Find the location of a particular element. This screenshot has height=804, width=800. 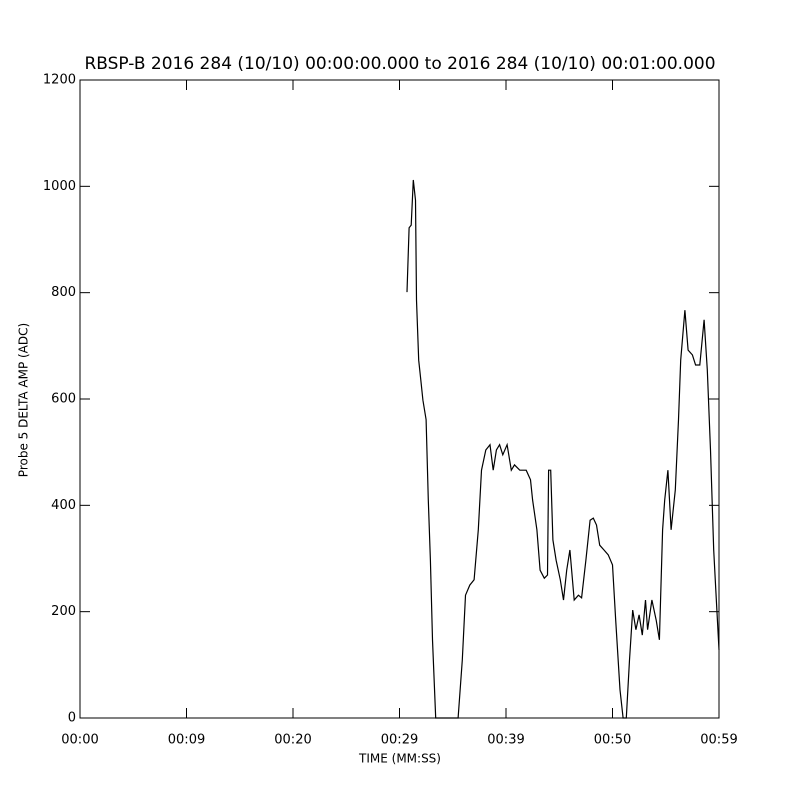

x-axis-label: TIME (MM:SS) is located at coordinates (399, 759).